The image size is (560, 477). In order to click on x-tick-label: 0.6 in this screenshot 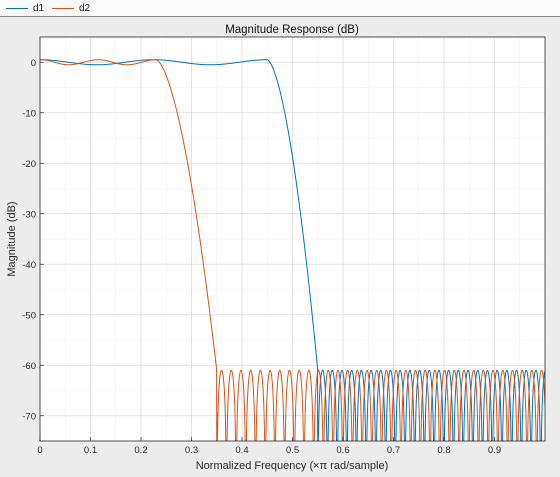, I will do `click(342, 450)`.